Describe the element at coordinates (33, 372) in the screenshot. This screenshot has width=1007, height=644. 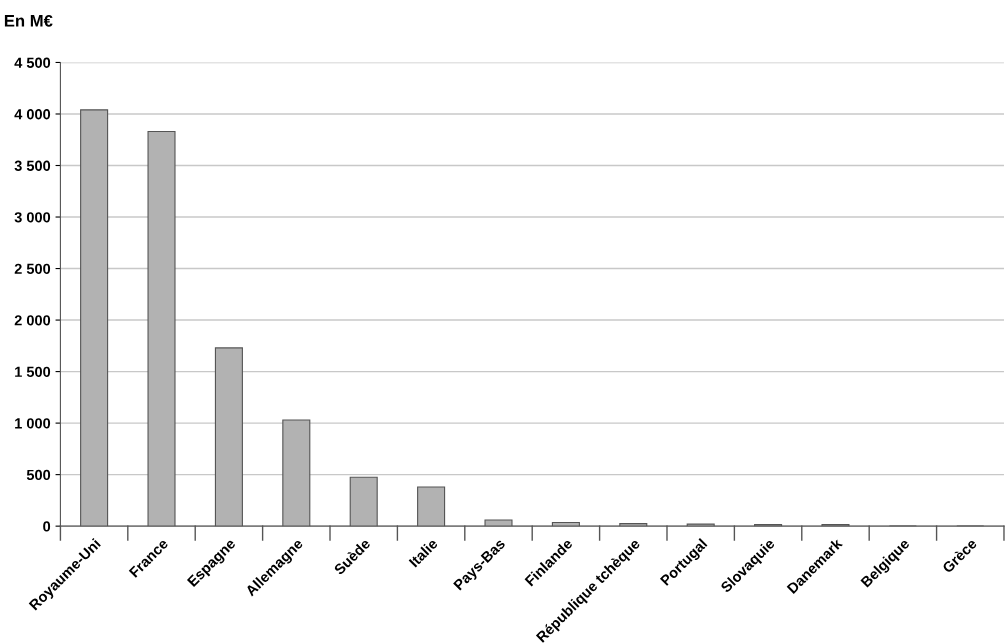
I see `y-tick-label: 1 500` at that location.